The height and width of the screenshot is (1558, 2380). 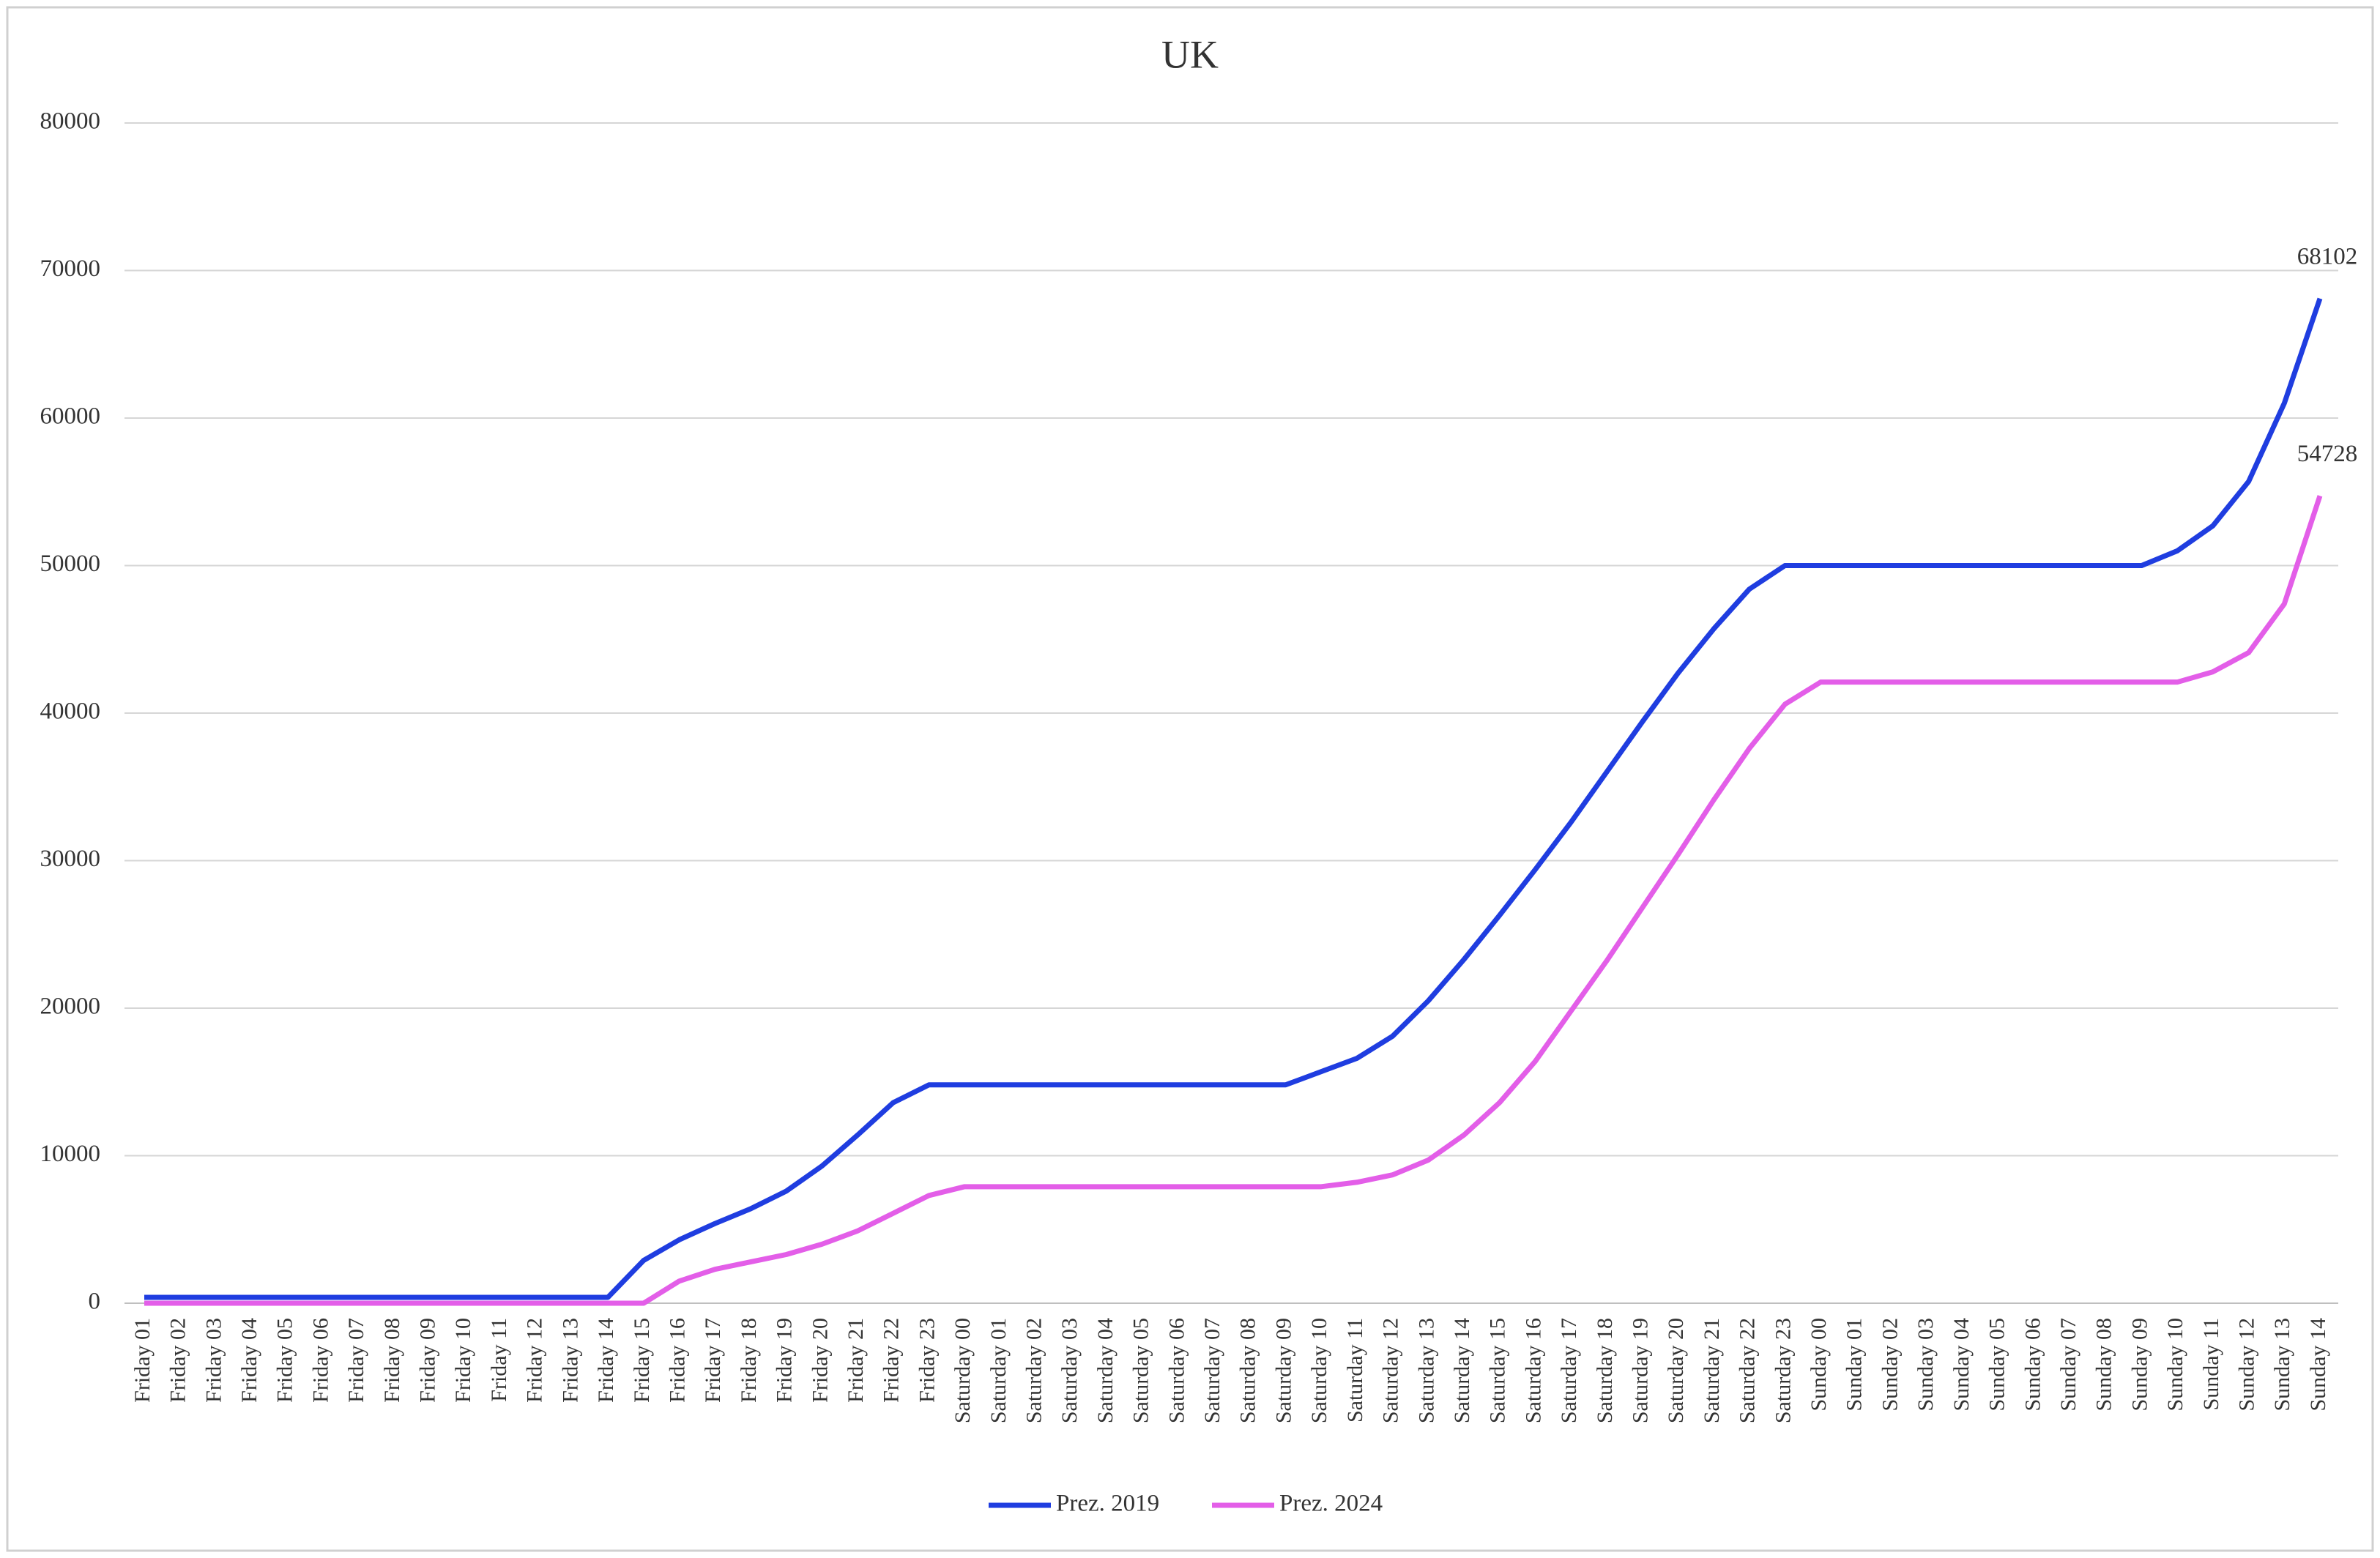 I want to click on x-tick-label: Sunday 00, so click(x=1819, y=1365).